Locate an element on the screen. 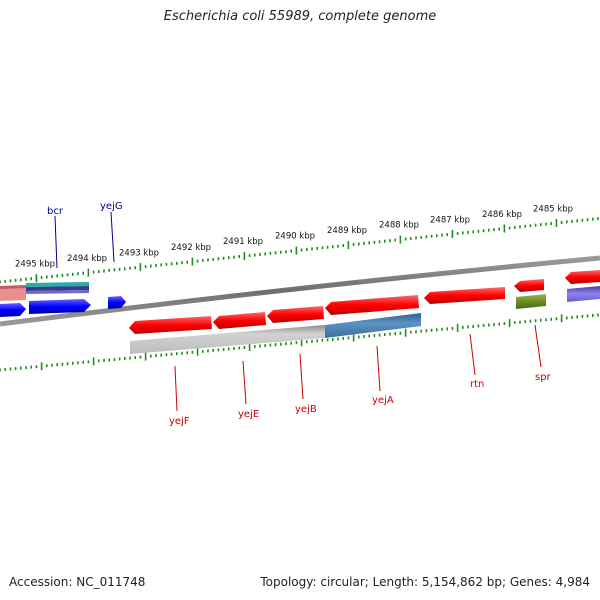  scale-label: 2491 kbp is located at coordinates (243, 242).